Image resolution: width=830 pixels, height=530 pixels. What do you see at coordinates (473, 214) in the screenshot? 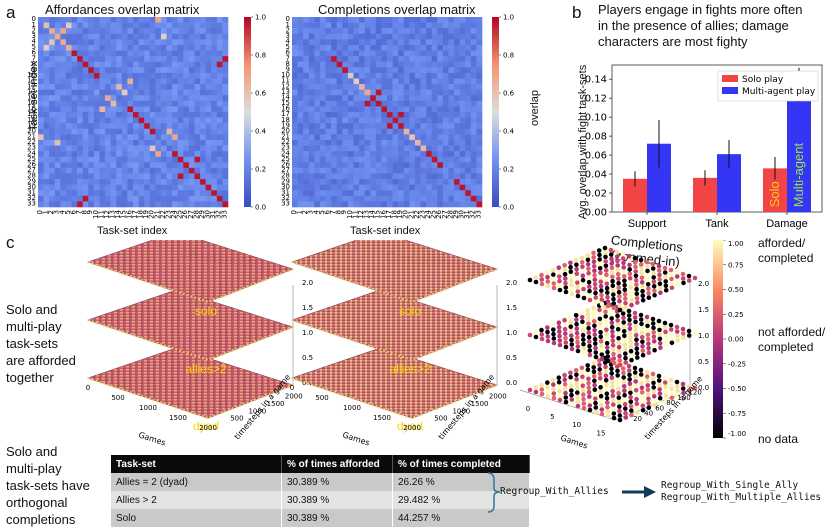
I see `heatmap-b-xtick: 32` at bounding box center [473, 214].